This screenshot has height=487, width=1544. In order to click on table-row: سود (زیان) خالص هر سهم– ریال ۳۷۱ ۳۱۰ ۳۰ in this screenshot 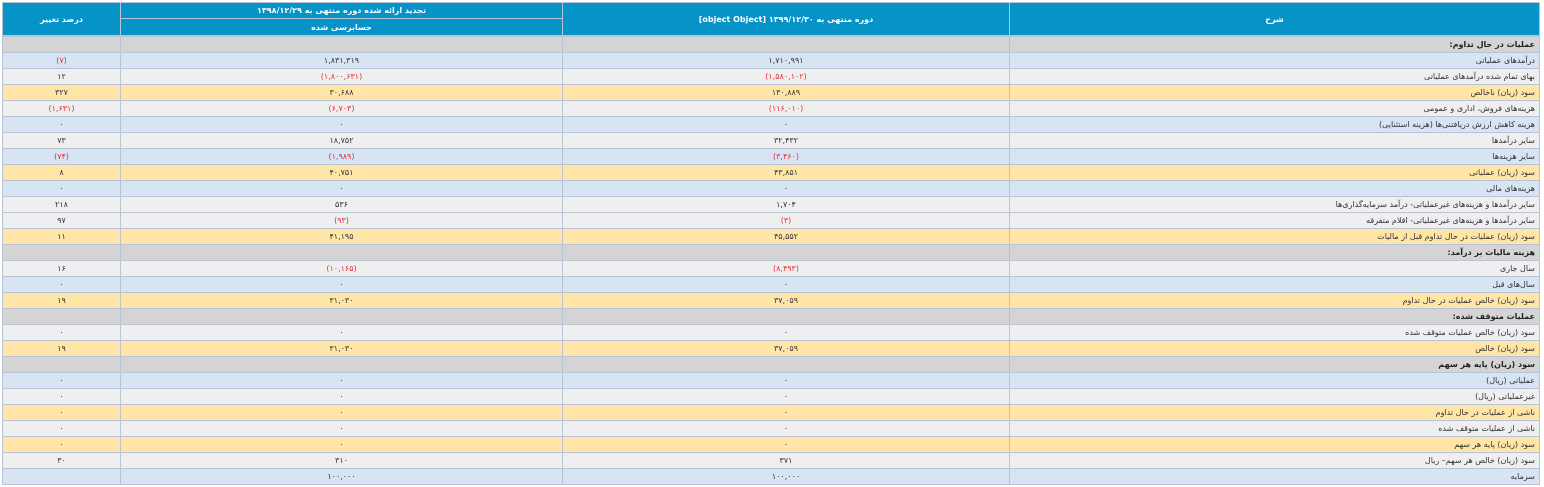, I will do `click(771, 460)`.